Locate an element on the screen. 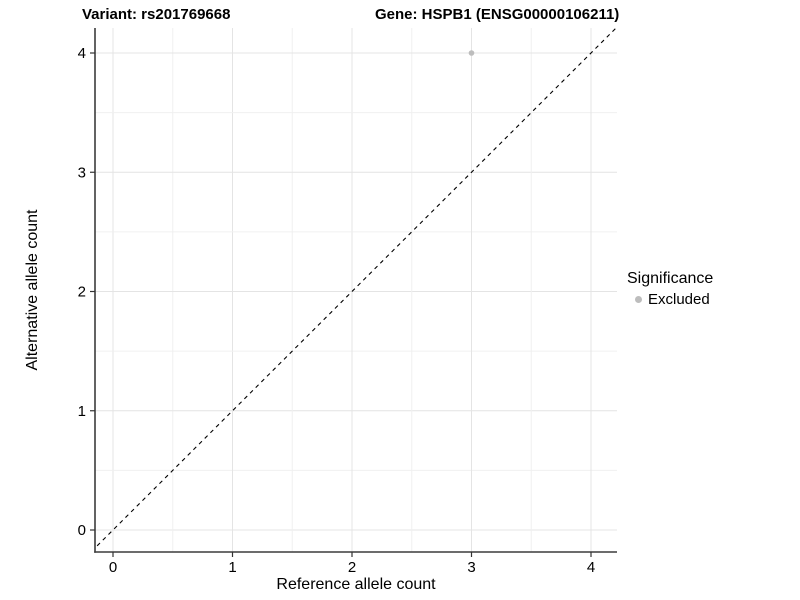 This screenshot has width=800, height=600. y-tick-label: 3 is located at coordinates (82, 172).